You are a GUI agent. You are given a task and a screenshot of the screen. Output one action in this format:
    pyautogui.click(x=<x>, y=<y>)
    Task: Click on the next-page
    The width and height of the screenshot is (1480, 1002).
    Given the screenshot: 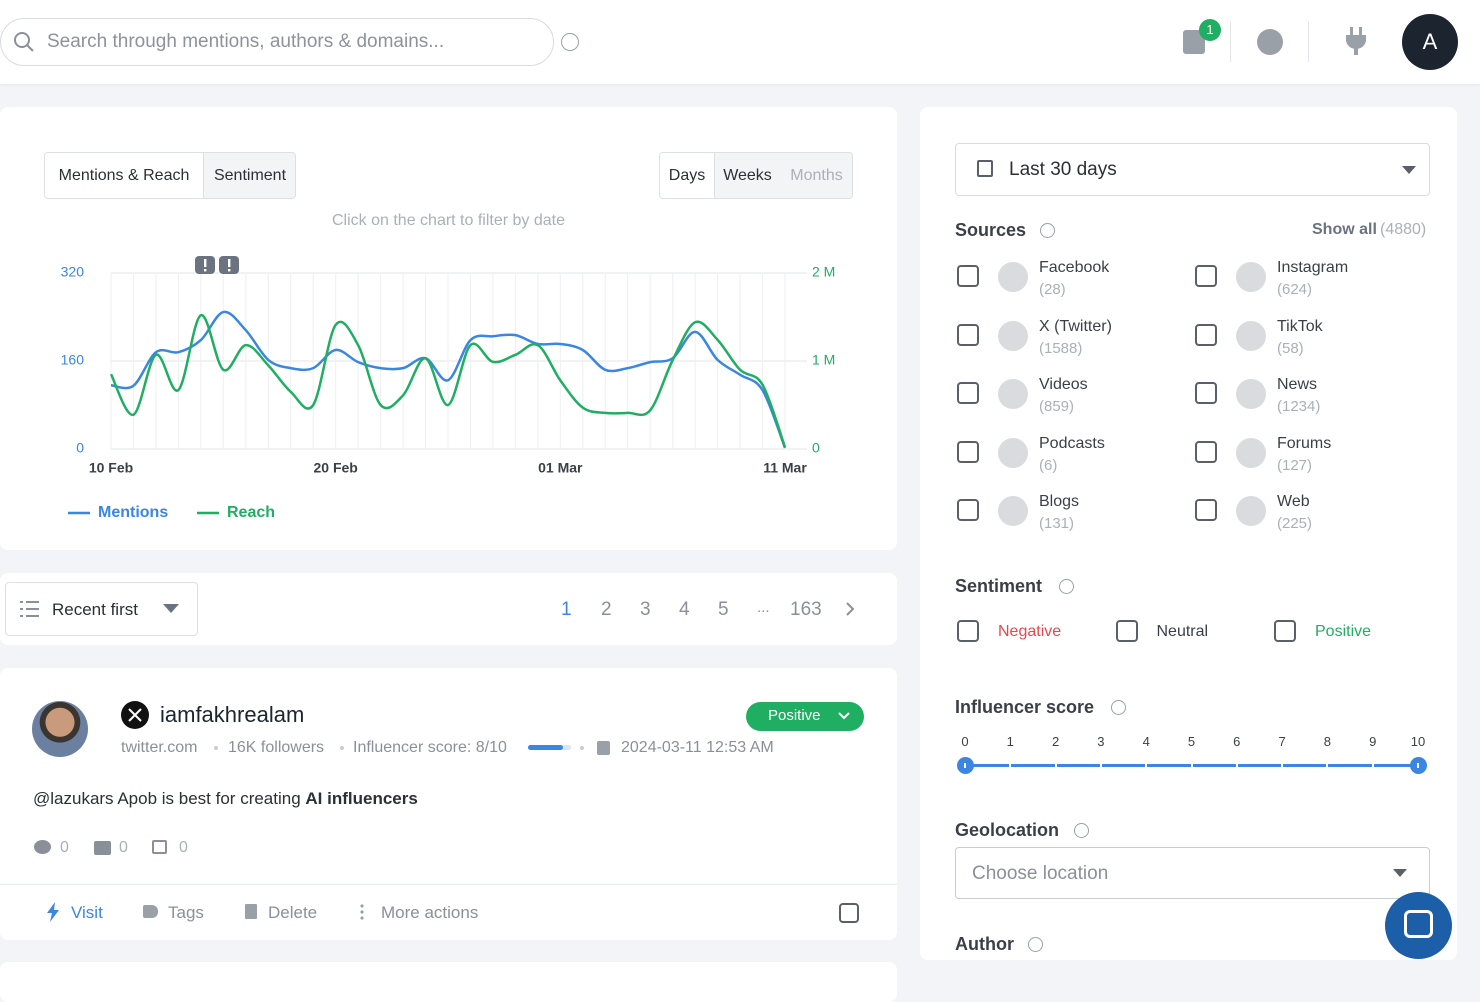 What is the action you would take?
    pyautogui.click(x=850, y=609)
    